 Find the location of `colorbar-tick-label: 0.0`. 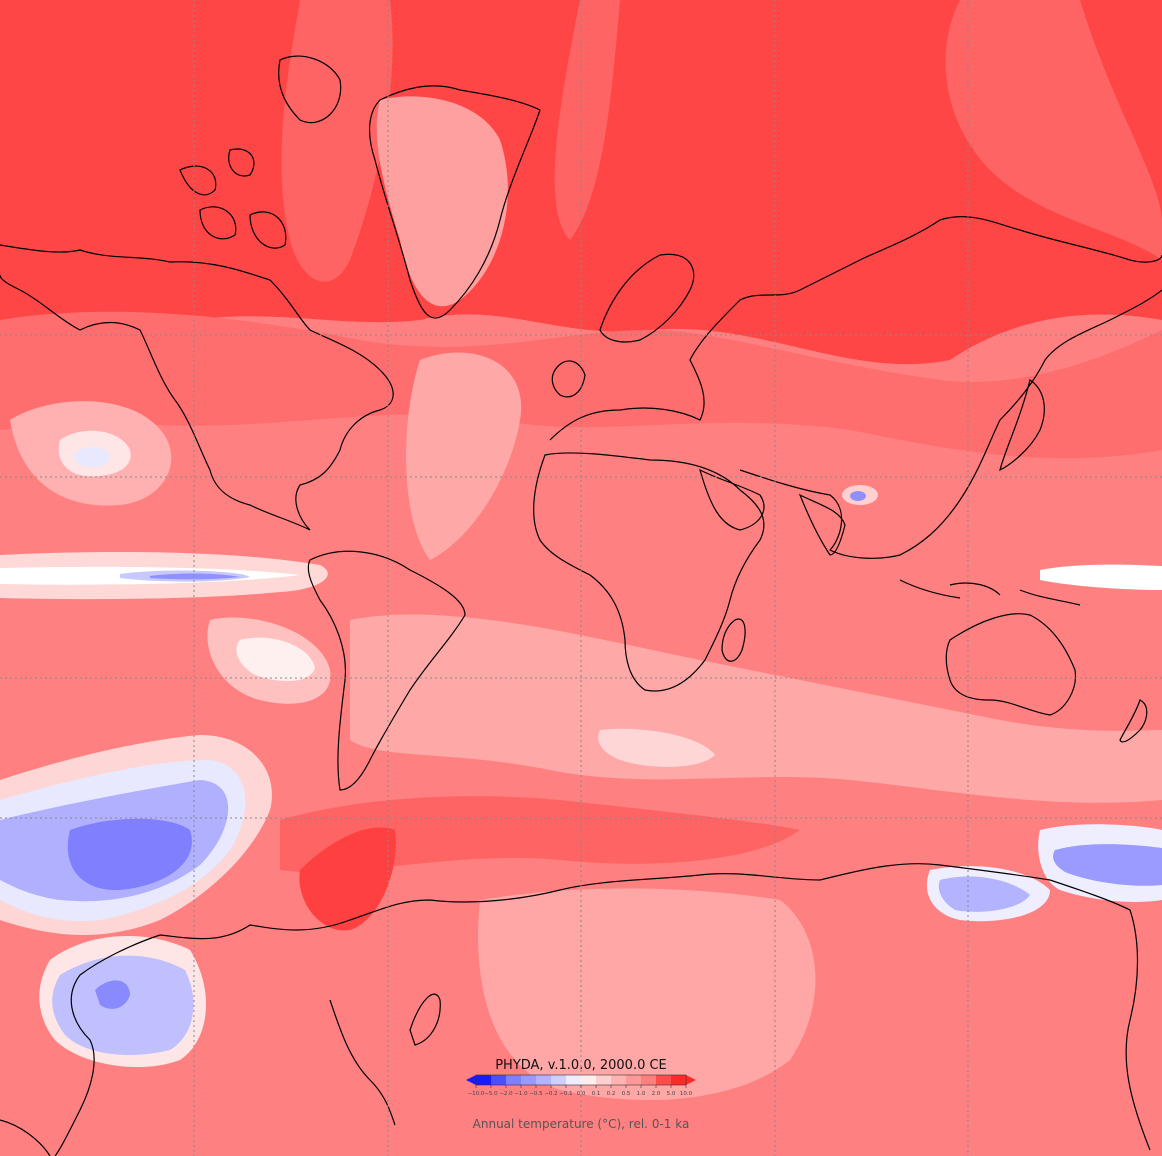

colorbar-tick-label: 0.0 is located at coordinates (581, 1094).